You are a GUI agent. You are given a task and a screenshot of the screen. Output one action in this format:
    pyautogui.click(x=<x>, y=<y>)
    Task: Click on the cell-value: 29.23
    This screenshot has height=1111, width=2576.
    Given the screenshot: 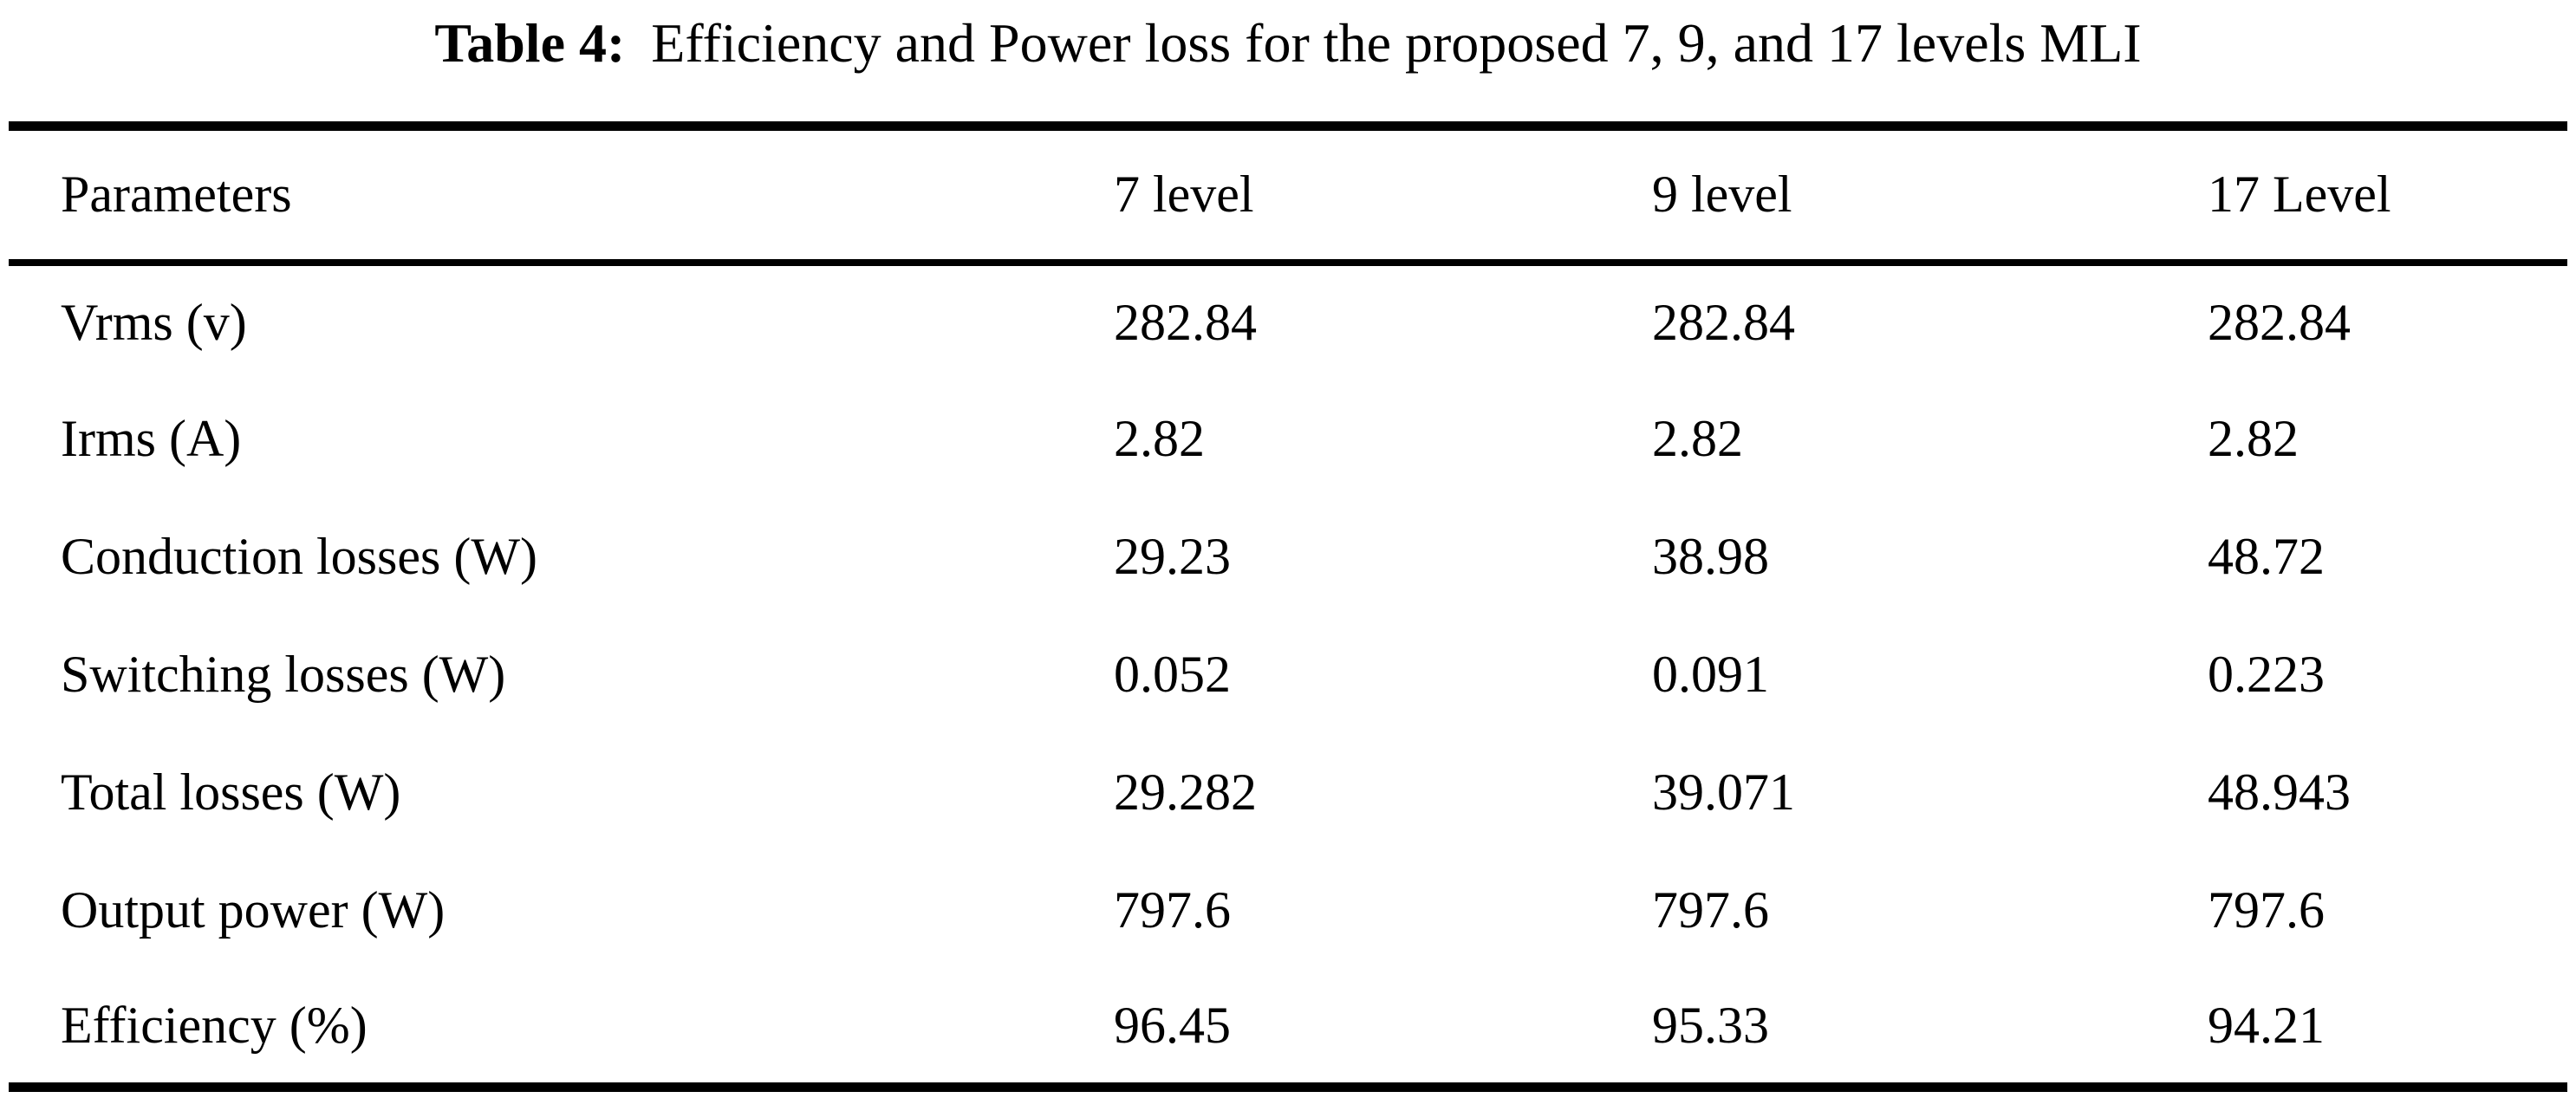 What is the action you would take?
    pyautogui.click(x=1172, y=556)
    